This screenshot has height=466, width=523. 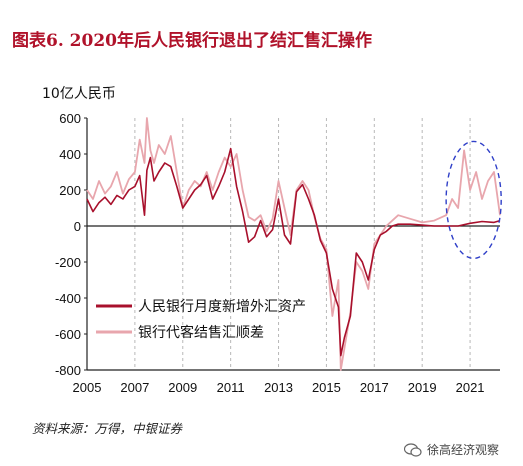 What do you see at coordinates (70, 118) in the screenshot?
I see `y-tick-600: 600` at bounding box center [70, 118].